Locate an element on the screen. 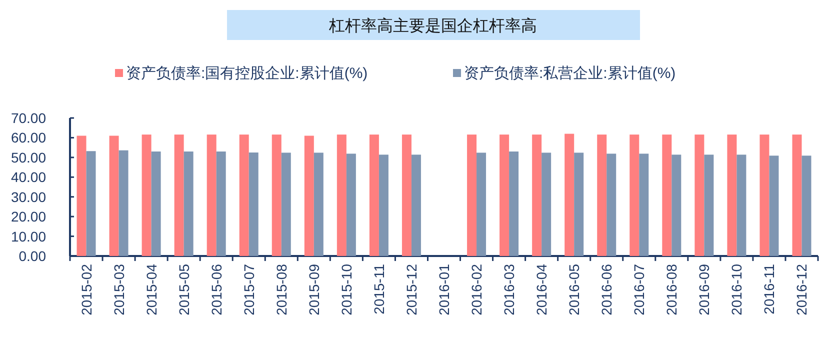 The width and height of the screenshot is (830, 337). x-tick-label: 2015-03 is located at coordinates (118, 290).